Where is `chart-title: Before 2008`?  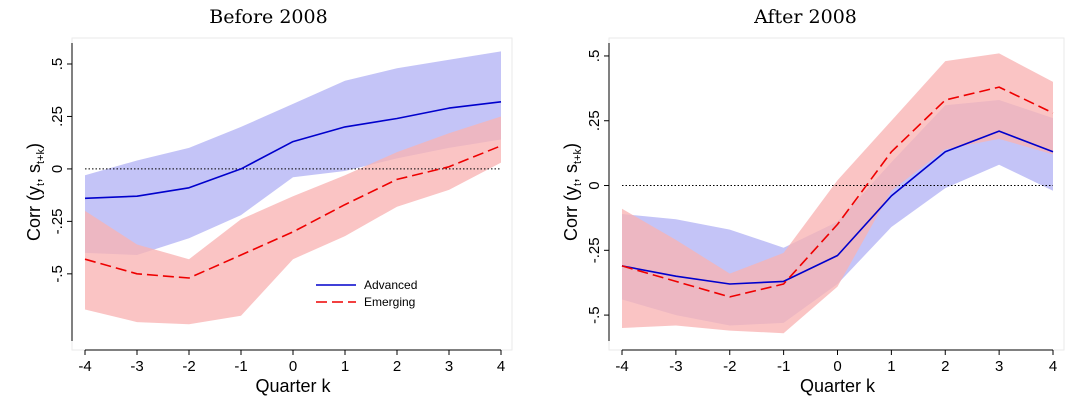
chart-title: Before 2008 is located at coordinates (268, 17).